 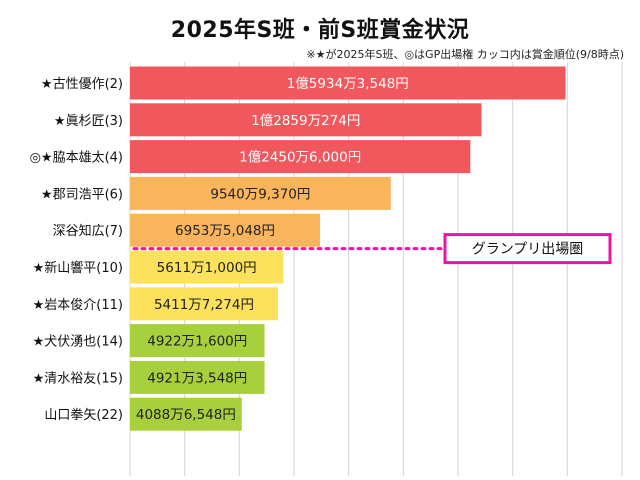 I want to click on category-label: 深谷知広(7), so click(x=88, y=231).